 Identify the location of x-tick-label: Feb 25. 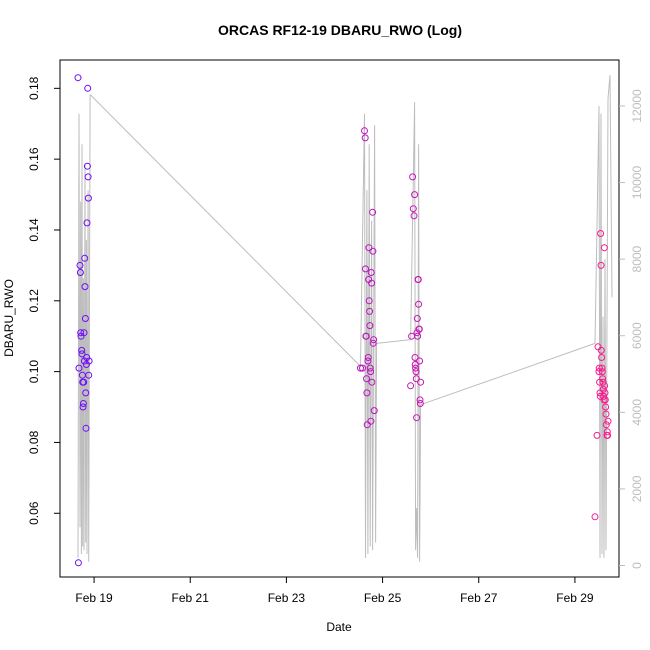
(383, 598).